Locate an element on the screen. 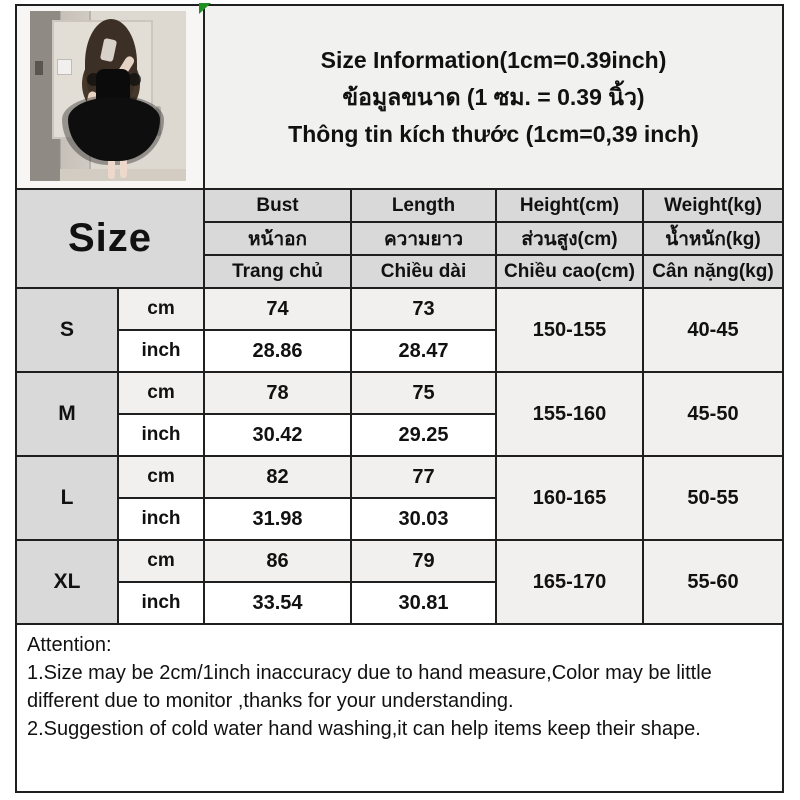 The height and width of the screenshot is (800, 800). cell-l-length-inch: 30.03 is located at coordinates (423, 519).